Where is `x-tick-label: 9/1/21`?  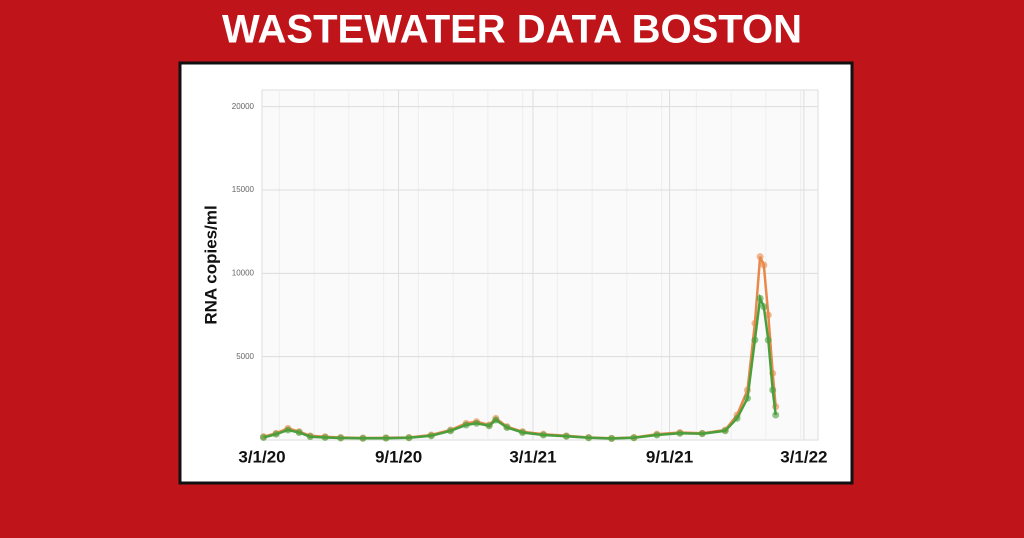 x-tick-label: 9/1/21 is located at coordinates (669, 456).